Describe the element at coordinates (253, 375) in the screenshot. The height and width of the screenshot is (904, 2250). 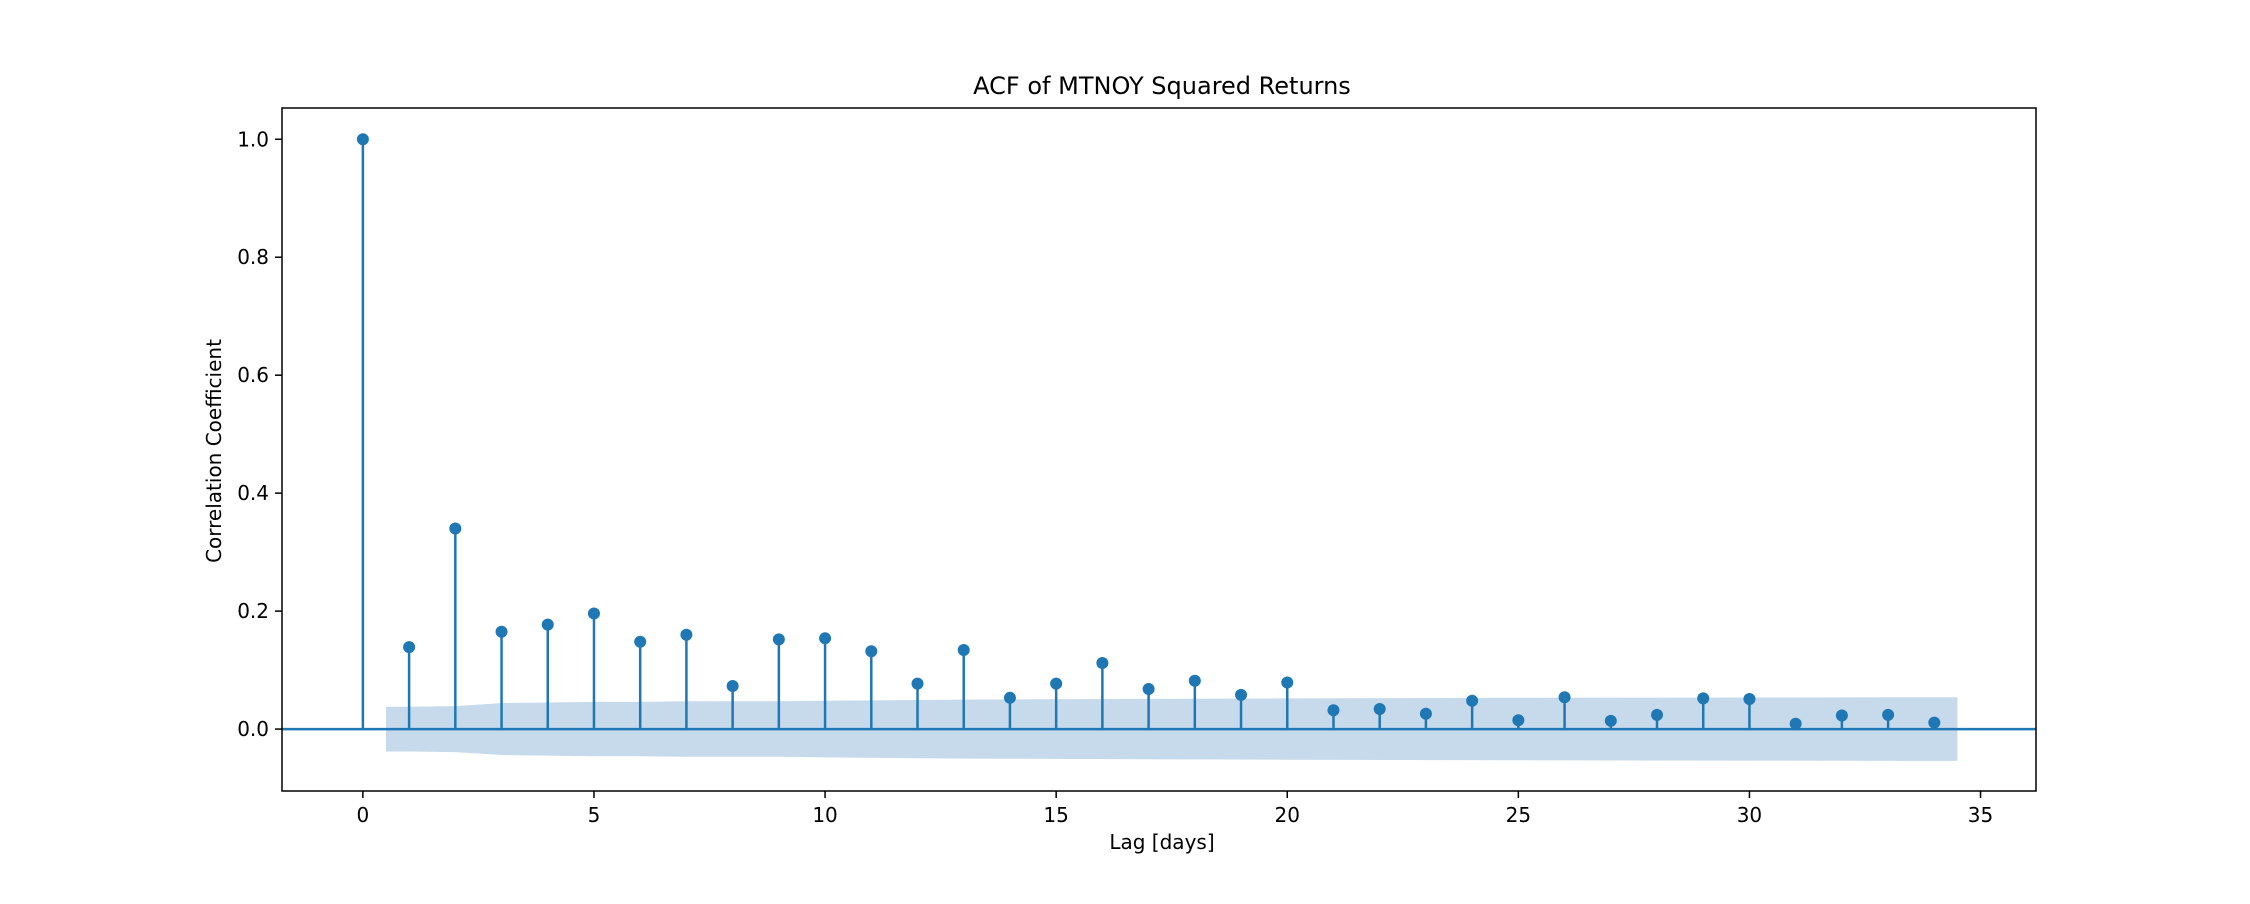
I see `y-tick-label-3: 0.6` at that location.